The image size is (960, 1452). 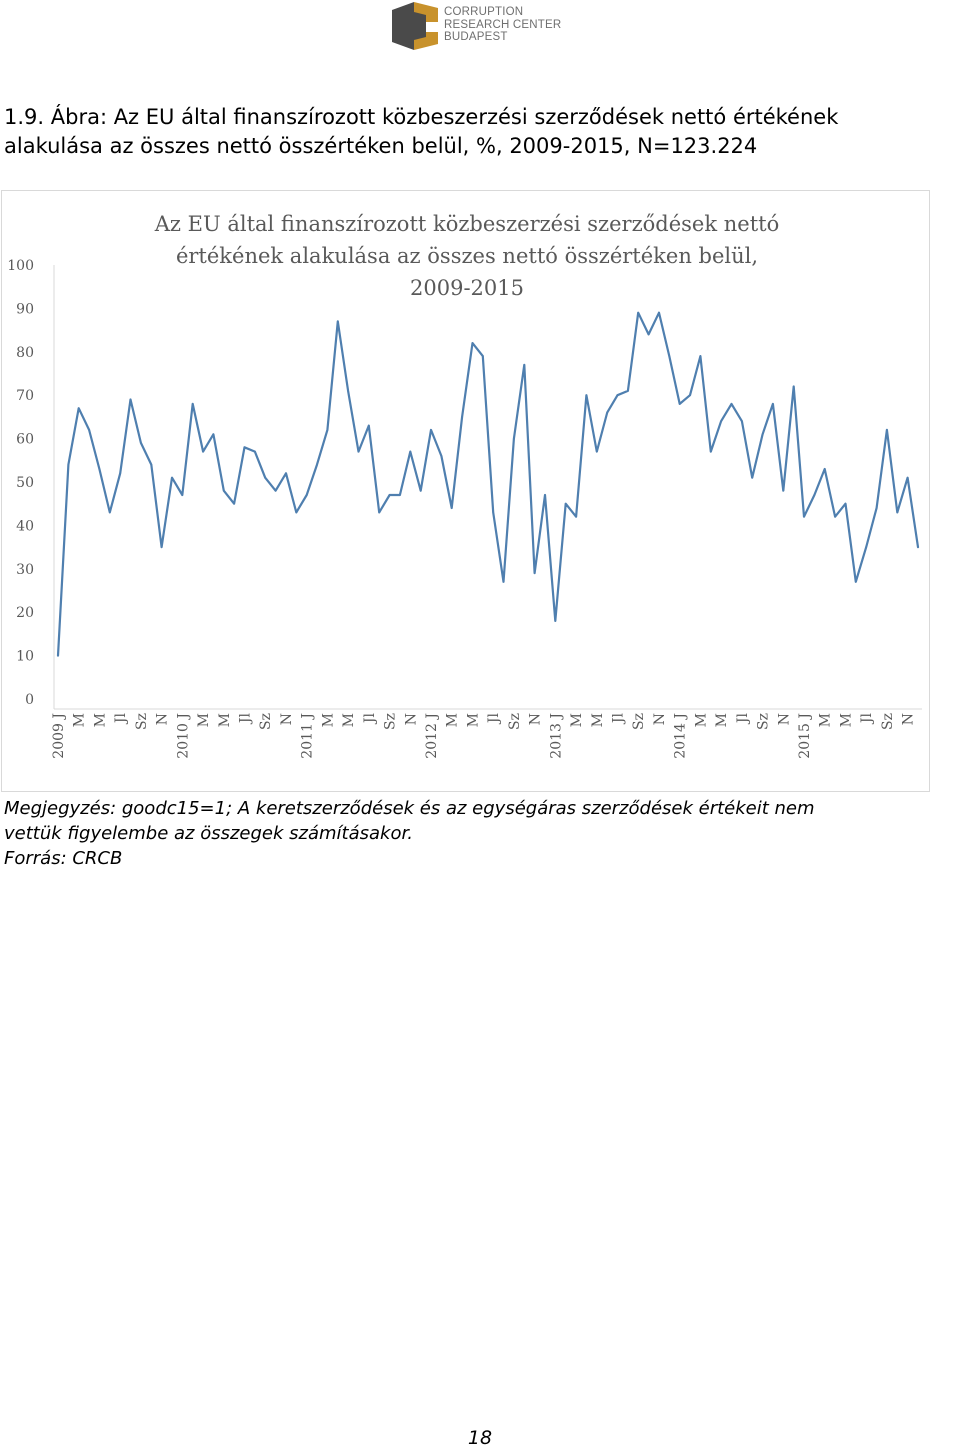 What do you see at coordinates (20, 266) in the screenshot?
I see `y-tick-label: 100` at bounding box center [20, 266].